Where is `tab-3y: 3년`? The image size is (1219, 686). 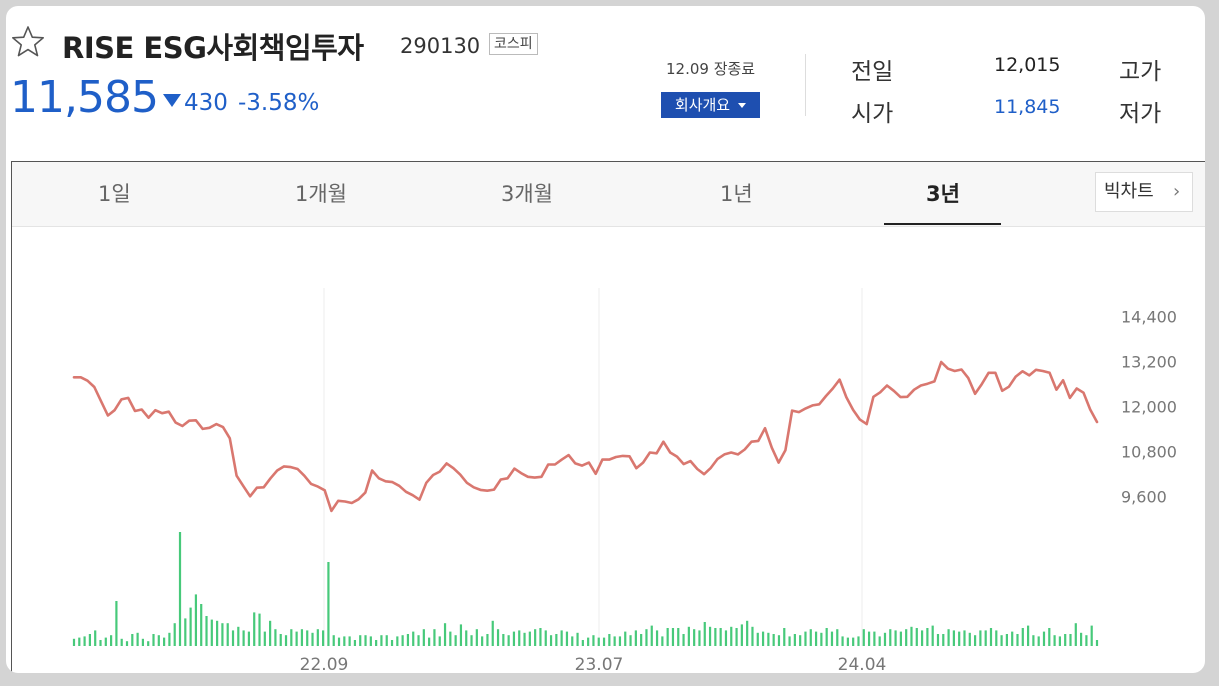 tab-3y: 3년 is located at coordinates (943, 194).